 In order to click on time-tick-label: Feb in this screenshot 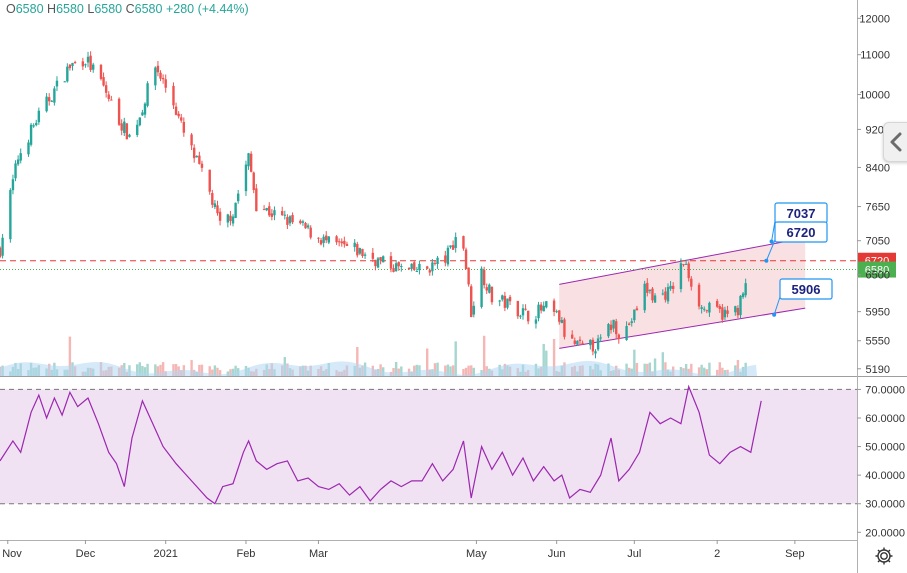, I will do `click(245, 554)`.